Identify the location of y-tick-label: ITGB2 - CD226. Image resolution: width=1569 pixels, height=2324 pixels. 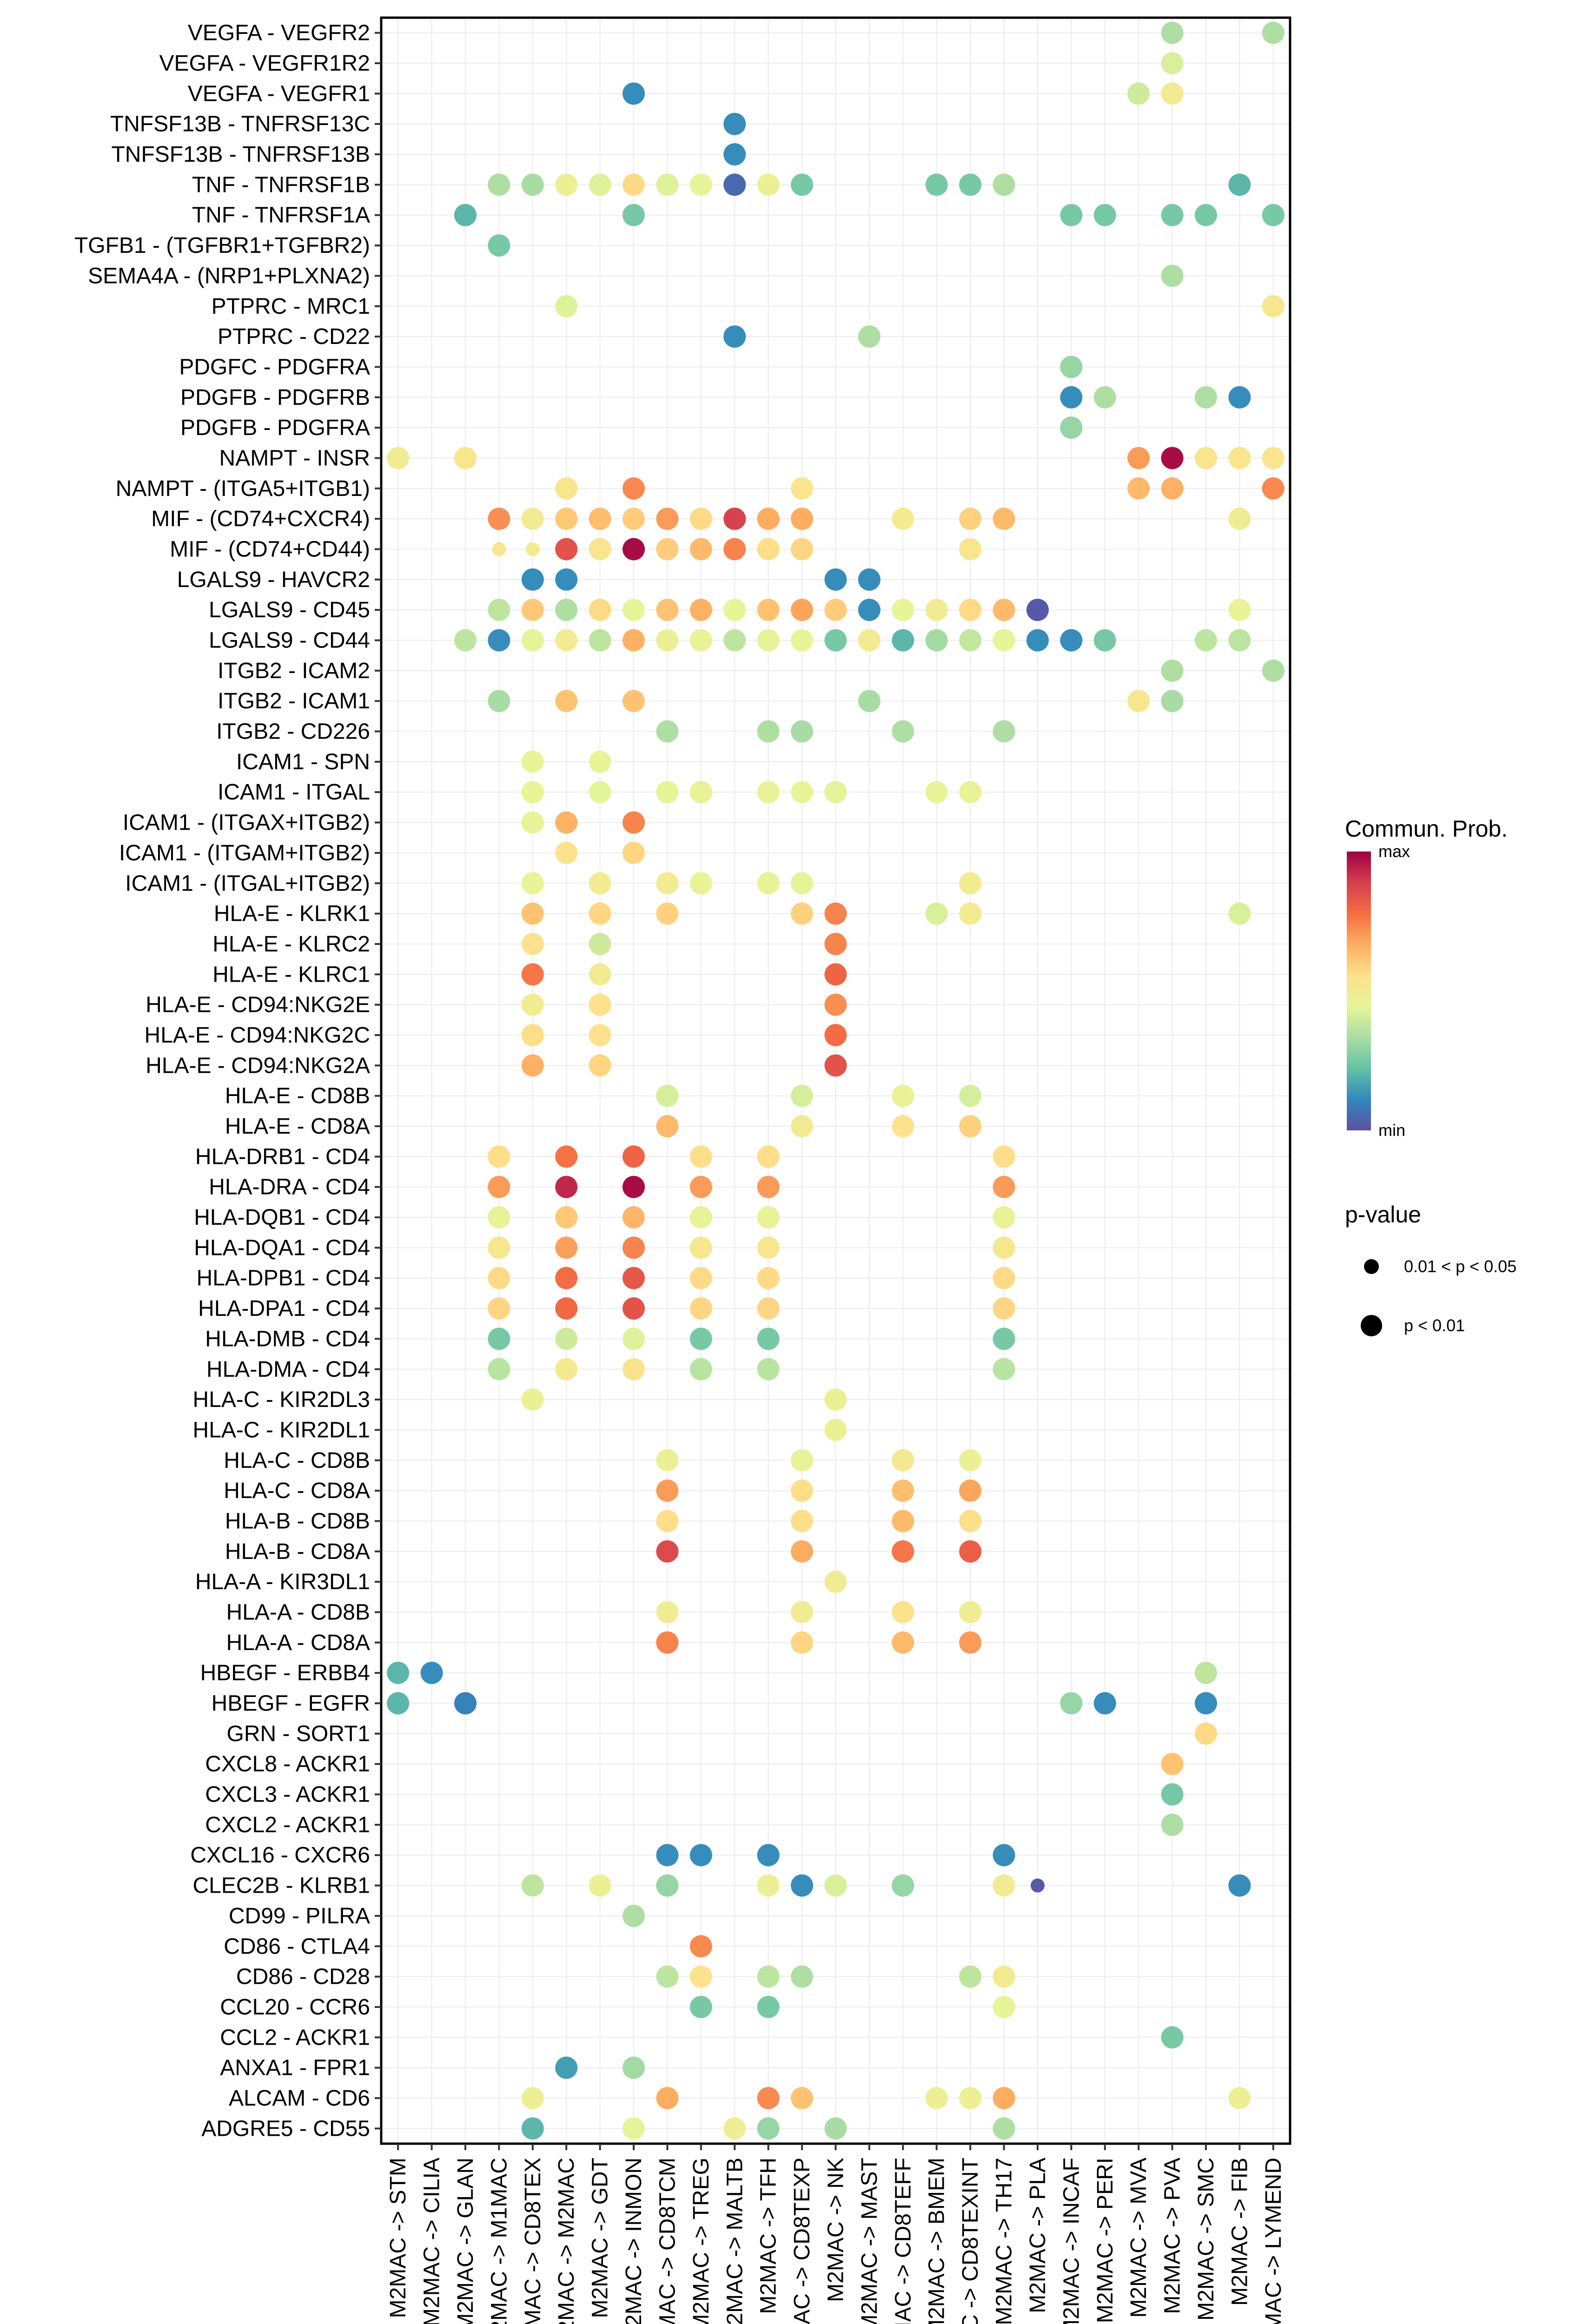
(293, 732).